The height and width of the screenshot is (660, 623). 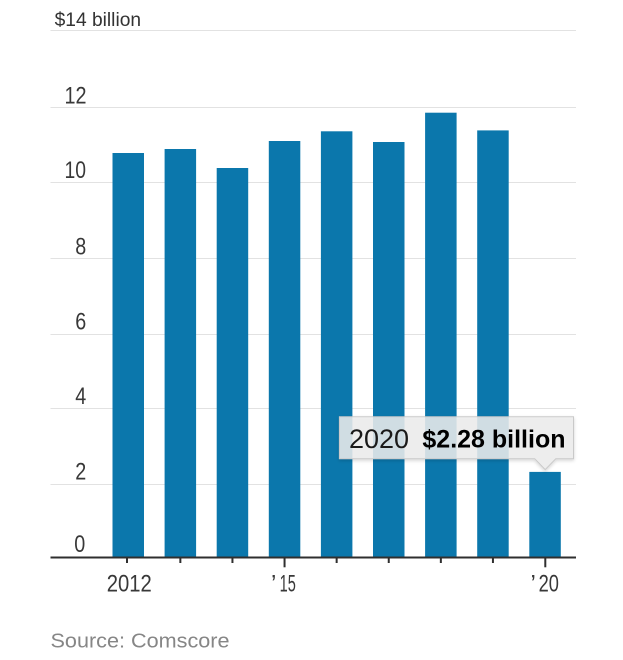 I want to click on svg-text: 12, so click(x=76, y=95).